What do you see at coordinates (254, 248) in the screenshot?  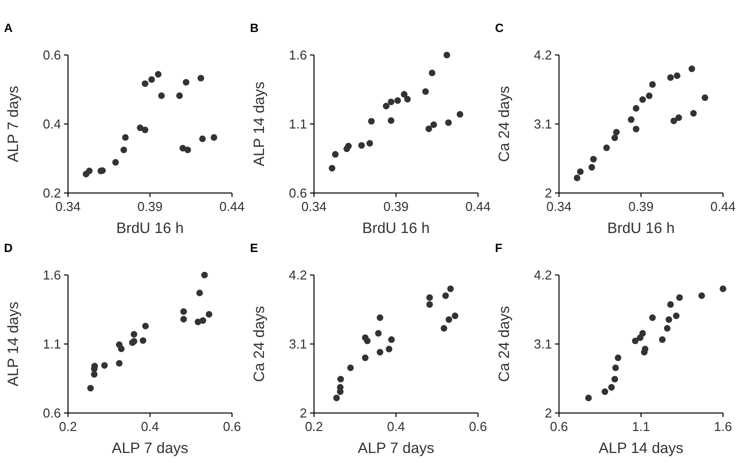 I see `chart-title: E` at bounding box center [254, 248].